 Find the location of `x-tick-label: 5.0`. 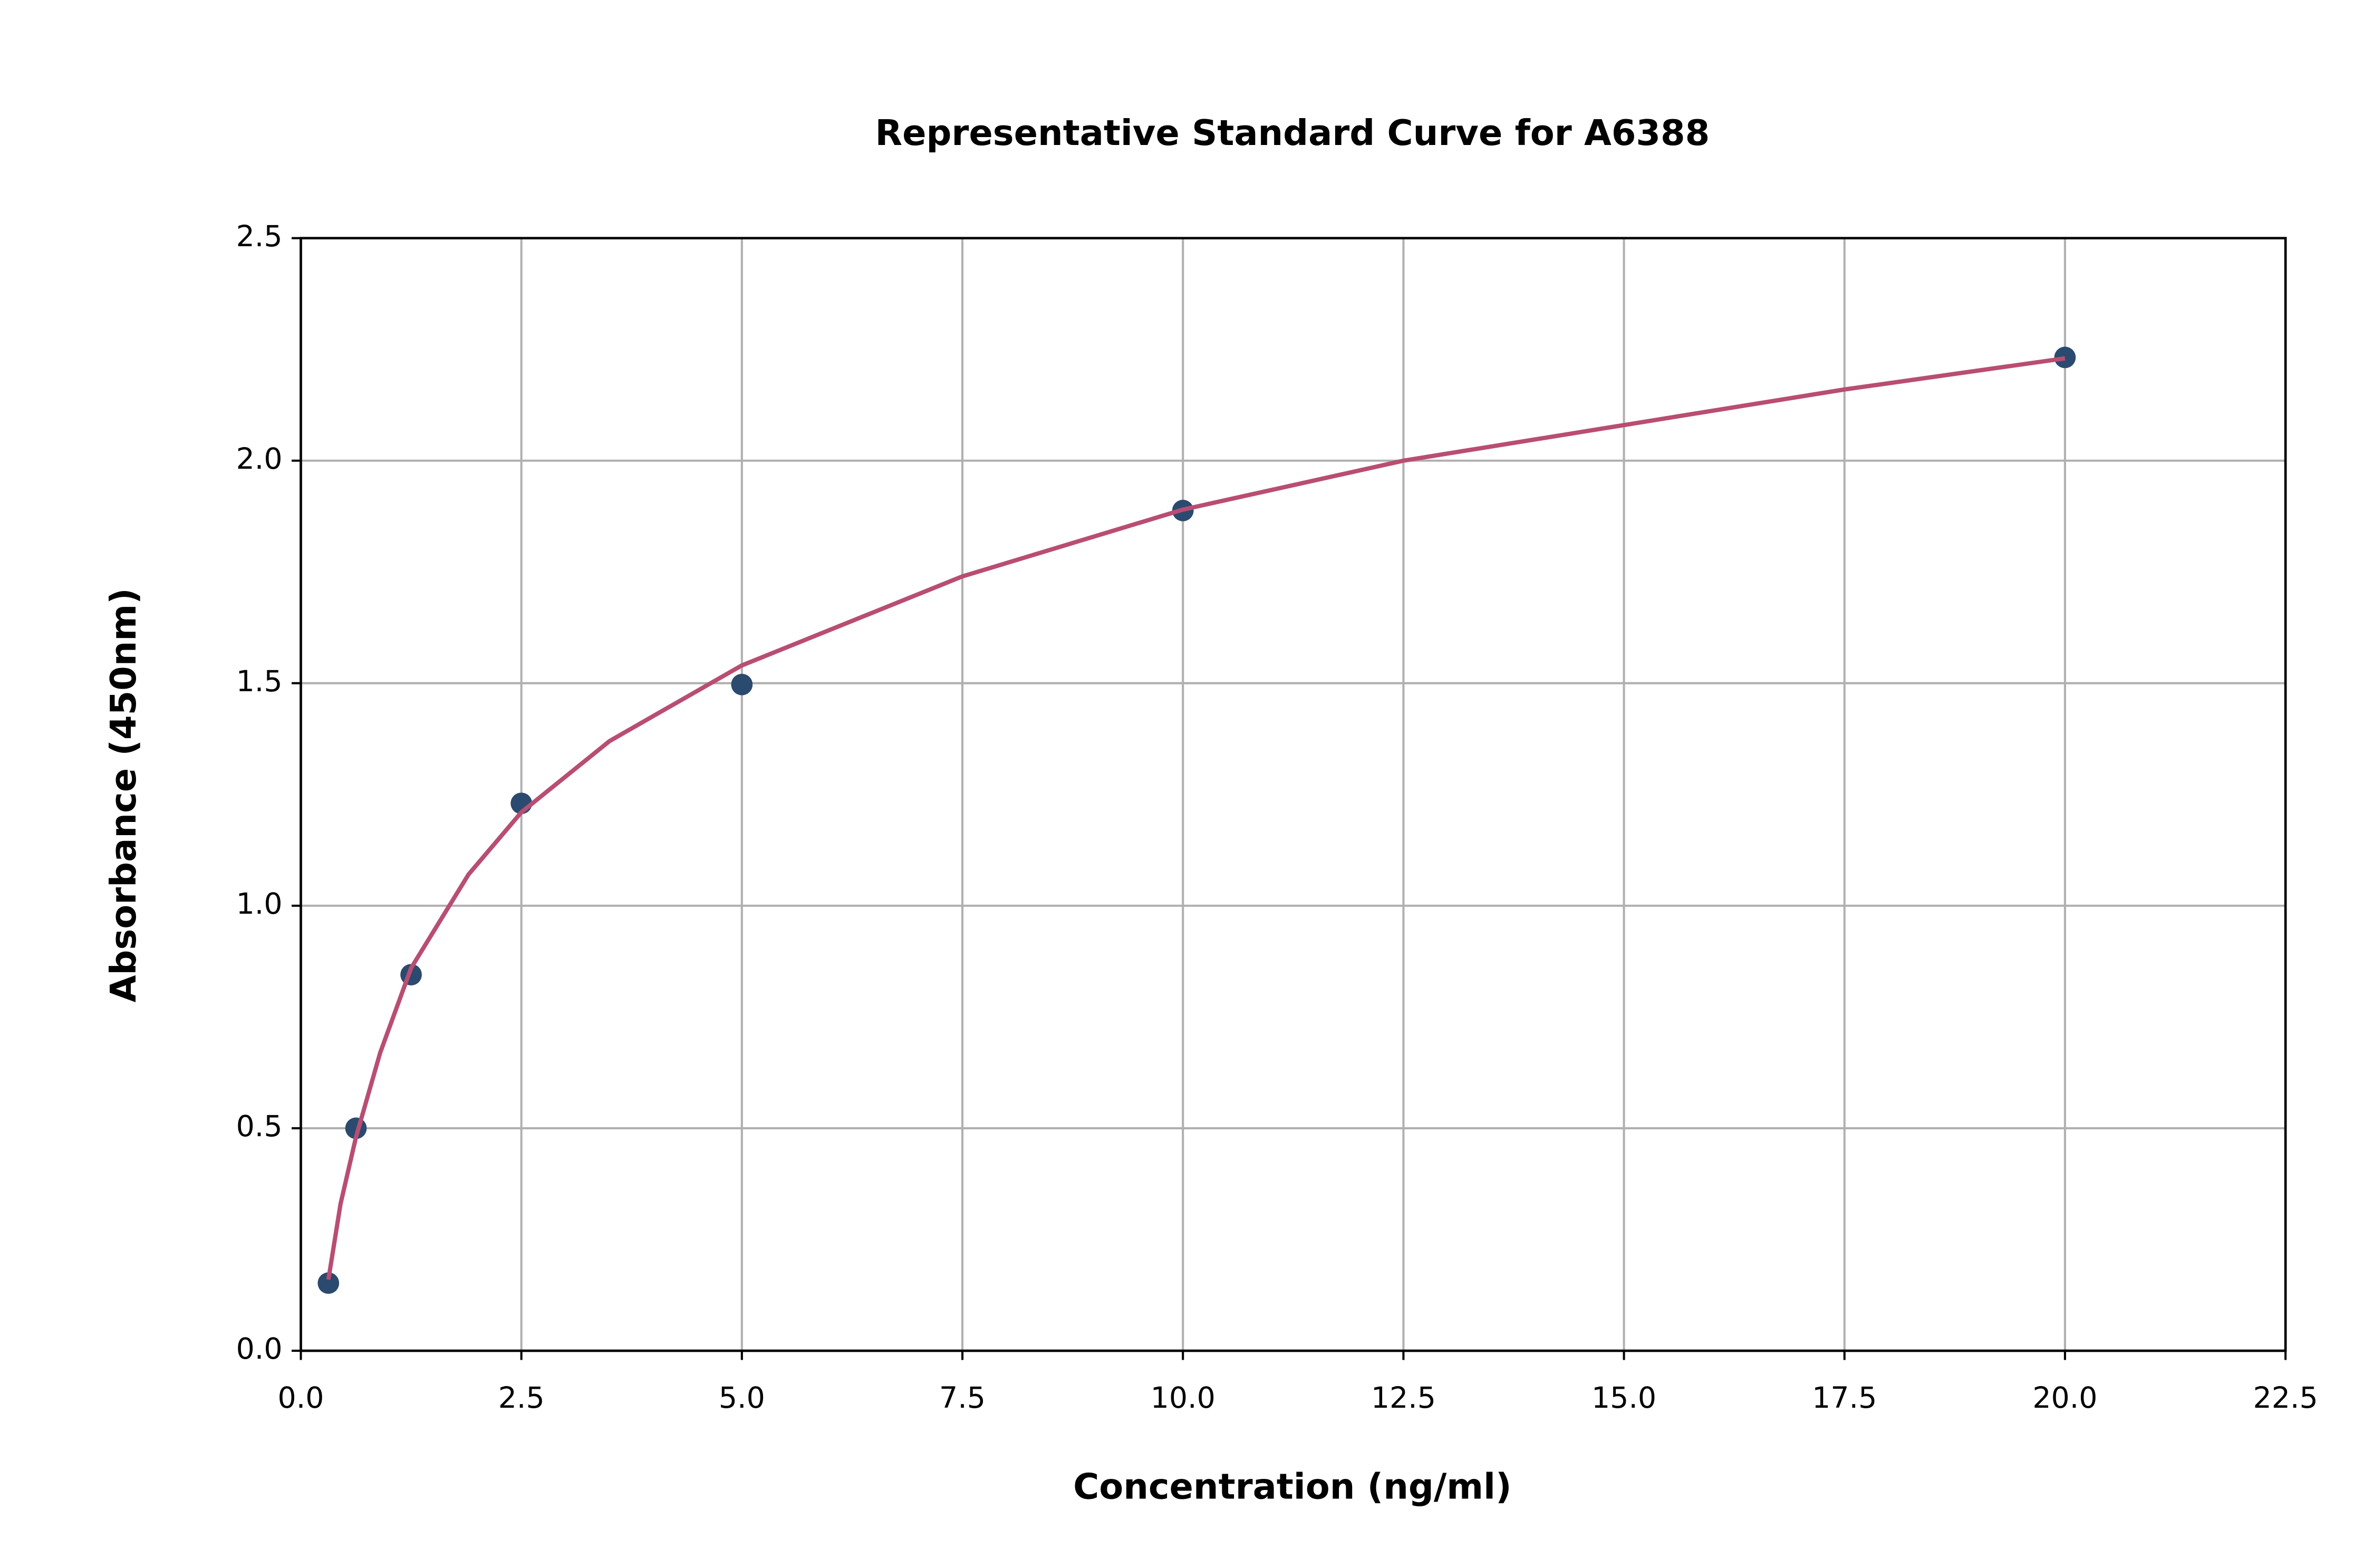

x-tick-label: 5.0 is located at coordinates (742, 1398).